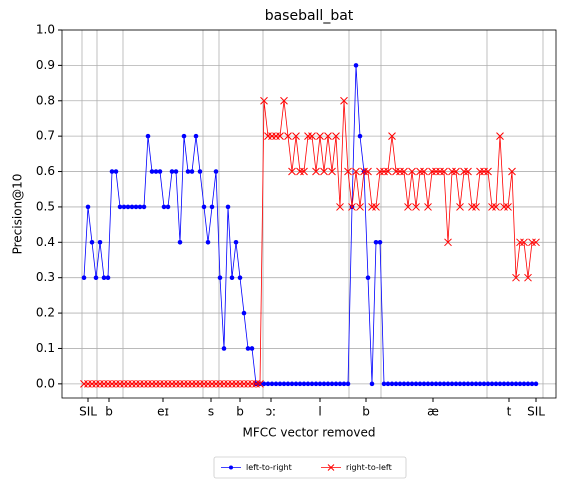 This screenshot has height=487, width=570. Describe the element at coordinates (45, 100) in the screenshot. I see `y-tick-label: 0.8` at that location.